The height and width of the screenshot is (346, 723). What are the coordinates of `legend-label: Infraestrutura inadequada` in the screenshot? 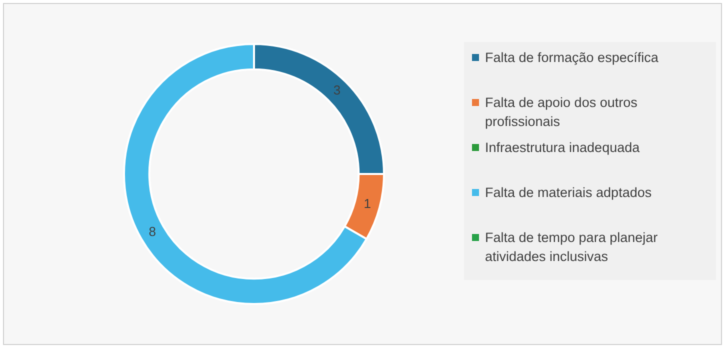 It's located at (562, 148).